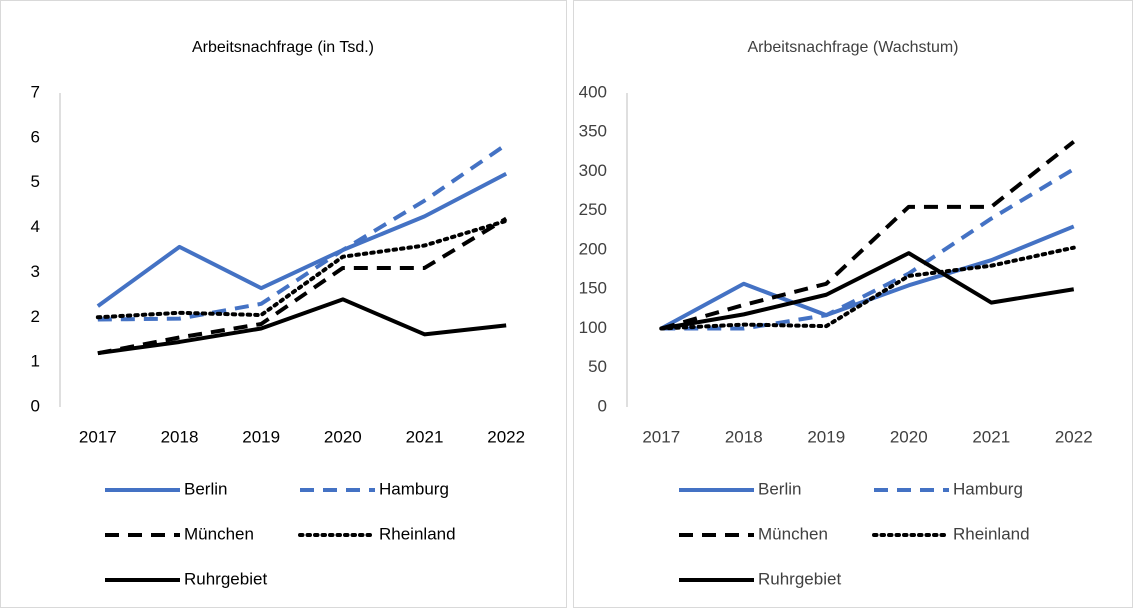 The height and width of the screenshot is (608, 1133). I want to click on y-tick-label: 400, so click(593, 91).